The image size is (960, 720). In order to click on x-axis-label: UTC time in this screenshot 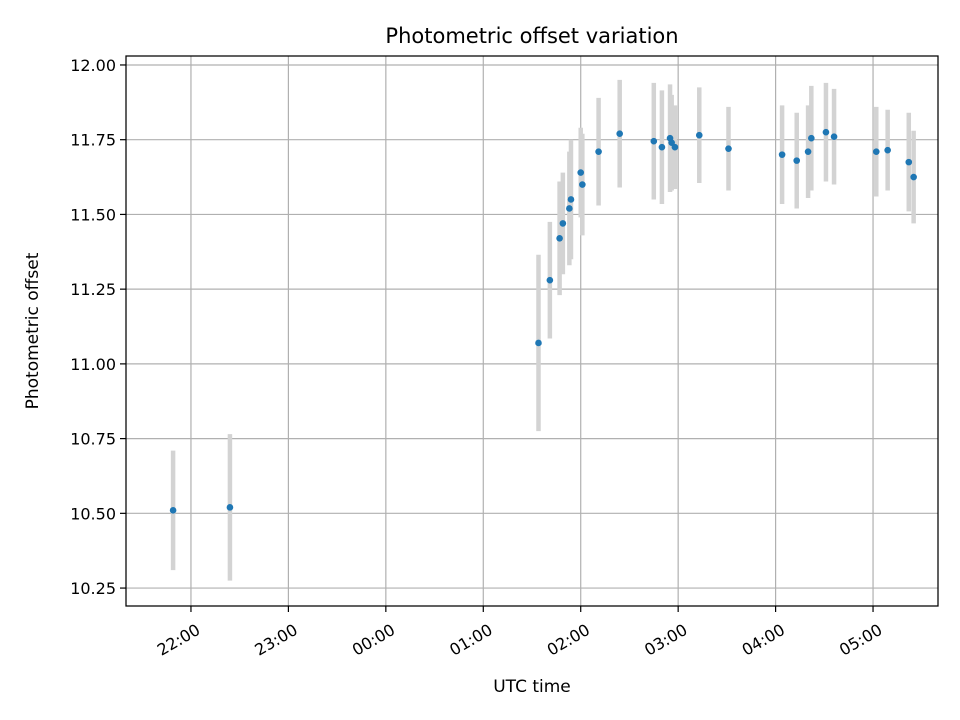, I will do `click(532, 687)`.